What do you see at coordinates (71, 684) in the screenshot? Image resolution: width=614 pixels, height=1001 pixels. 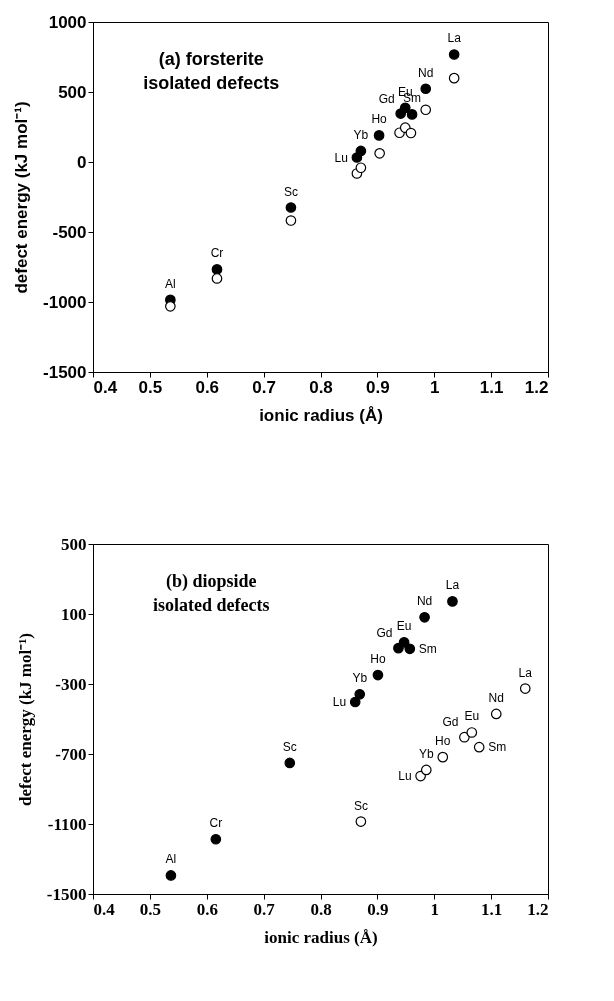 I see `y-tick-label: -300` at bounding box center [71, 684].